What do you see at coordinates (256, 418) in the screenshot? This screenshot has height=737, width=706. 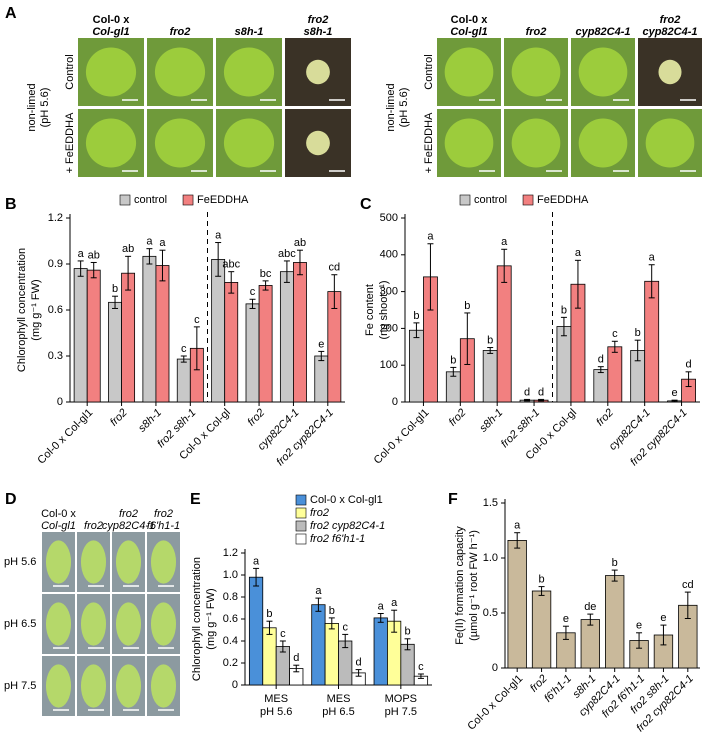 I see `x-tick-label: fro2` at bounding box center [256, 418].